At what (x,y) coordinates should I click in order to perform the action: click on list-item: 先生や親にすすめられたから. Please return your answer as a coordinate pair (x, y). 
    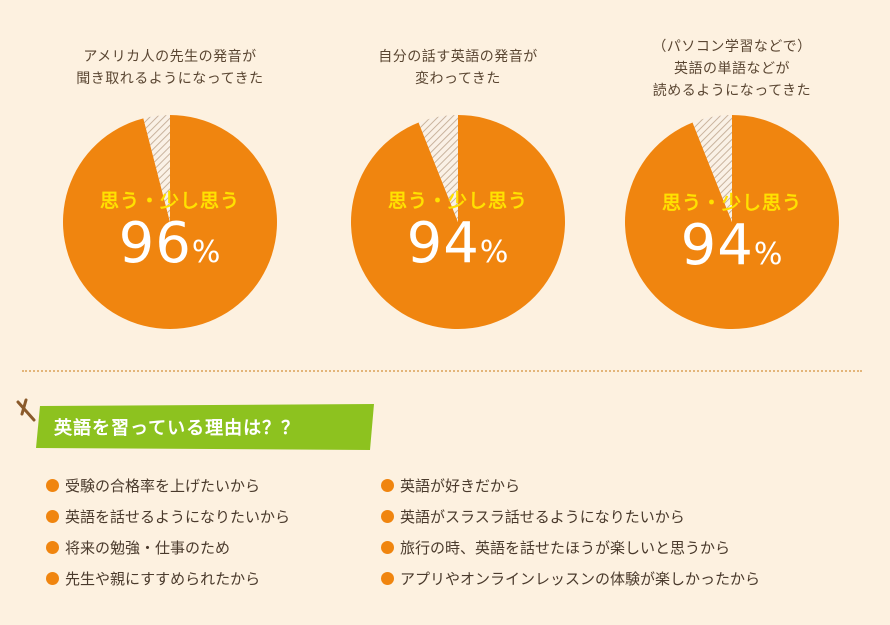
    Looking at the image, I should click on (168, 578).